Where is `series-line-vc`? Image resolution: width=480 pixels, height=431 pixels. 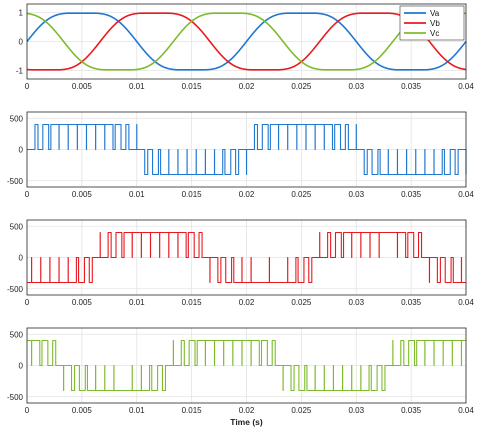 series-line-vc is located at coordinates (246, 41).